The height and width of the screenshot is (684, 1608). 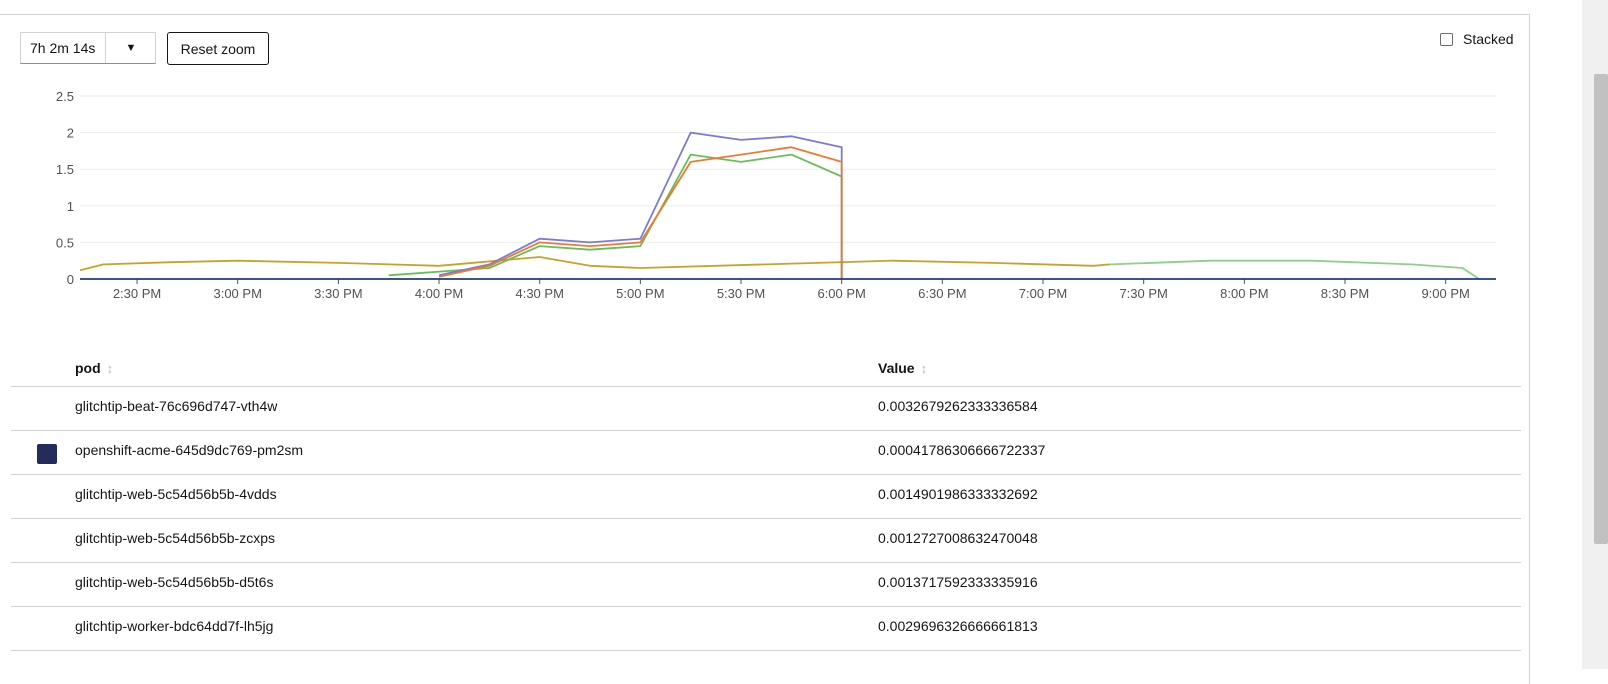 What do you see at coordinates (175, 538) in the screenshot?
I see `pod-name-cell: glitchtip-web-5c54d56b5b-zcxps` at bounding box center [175, 538].